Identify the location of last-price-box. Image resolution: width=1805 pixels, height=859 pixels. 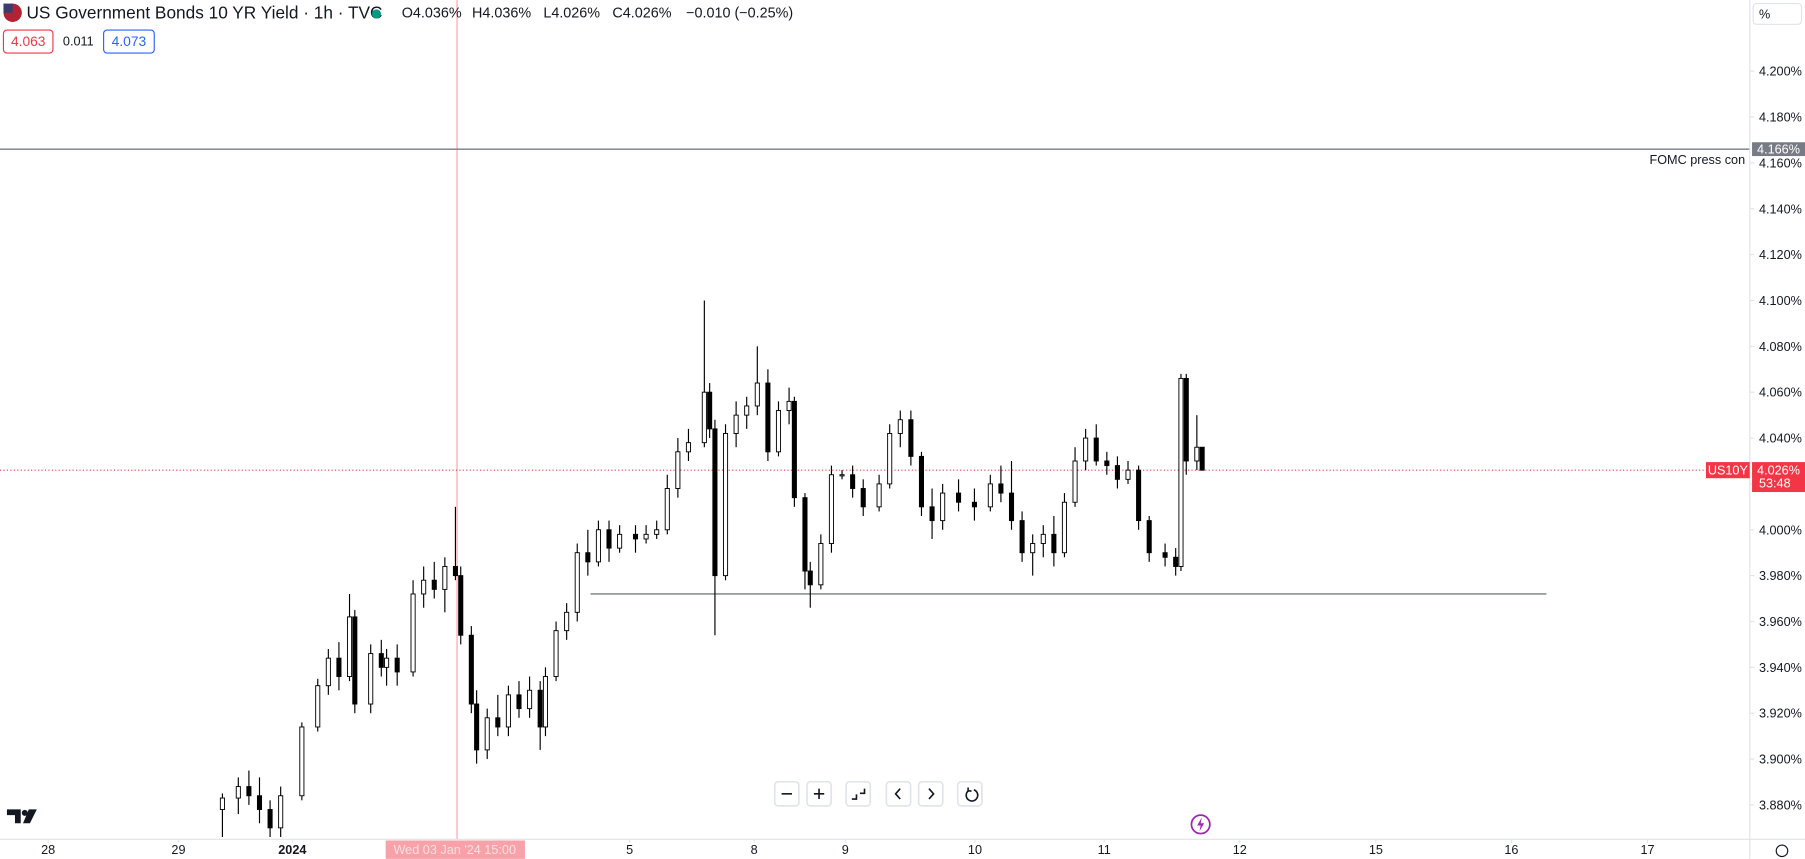
(1778, 477).